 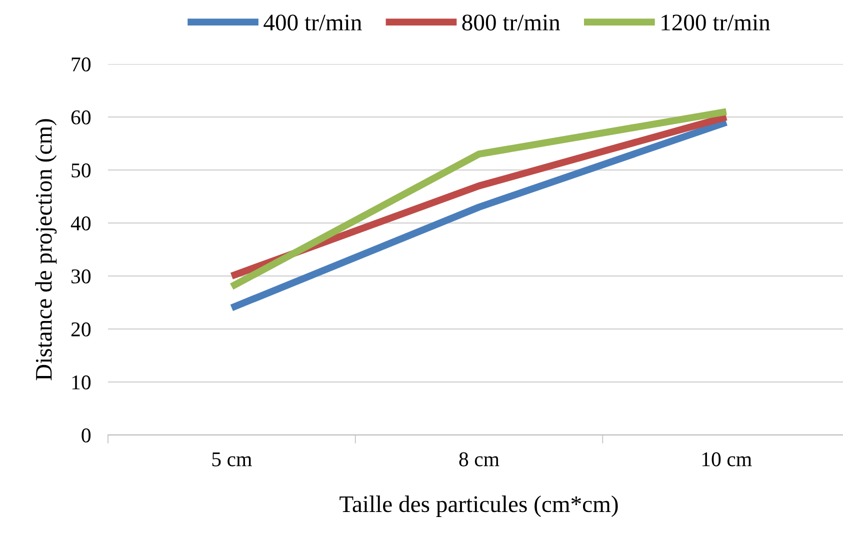 I want to click on legend-label: 1200 tr/min, so click(x=716, y=22).